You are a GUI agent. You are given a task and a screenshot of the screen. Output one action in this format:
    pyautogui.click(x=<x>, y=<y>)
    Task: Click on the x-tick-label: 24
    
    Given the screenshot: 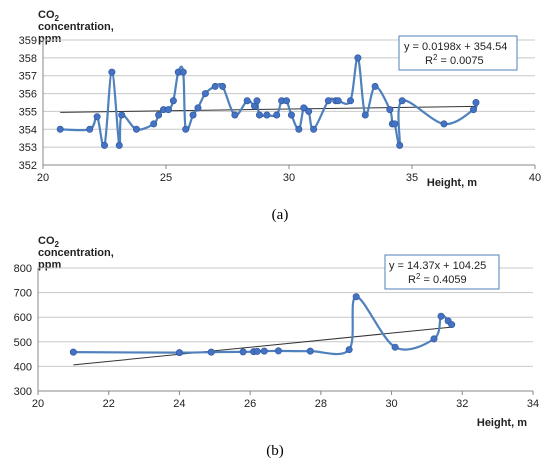 What is the action you would take?
    pyautogui.click(x=179, y=404)
    